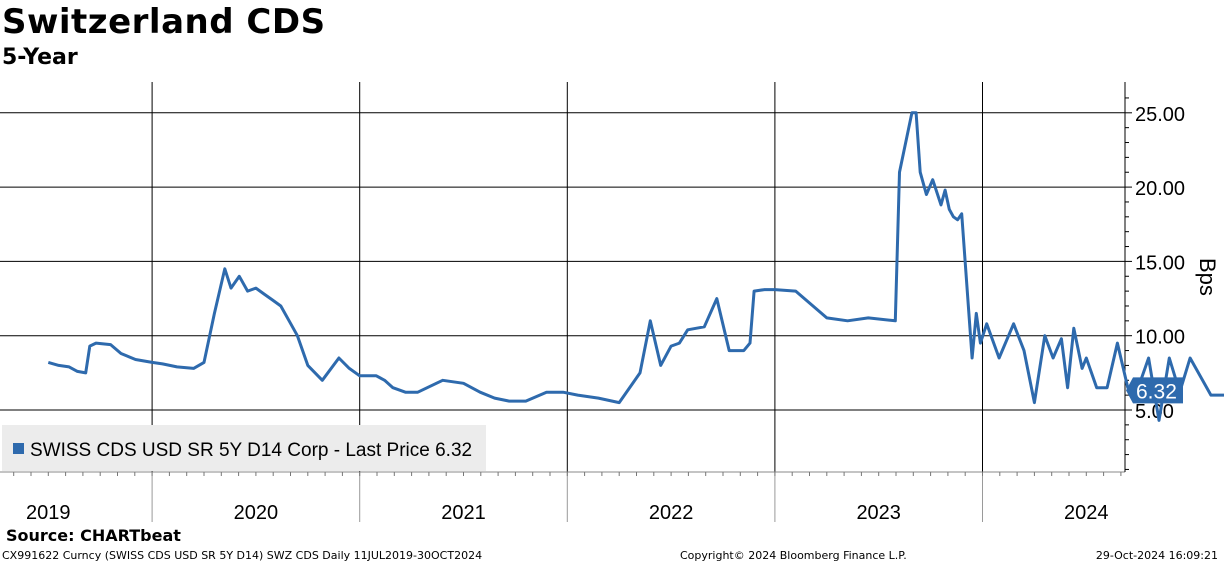  I want to click on y-axis: 5.00 10.00 15.00 20.00 25.00 Bps, so click(1172, 277).